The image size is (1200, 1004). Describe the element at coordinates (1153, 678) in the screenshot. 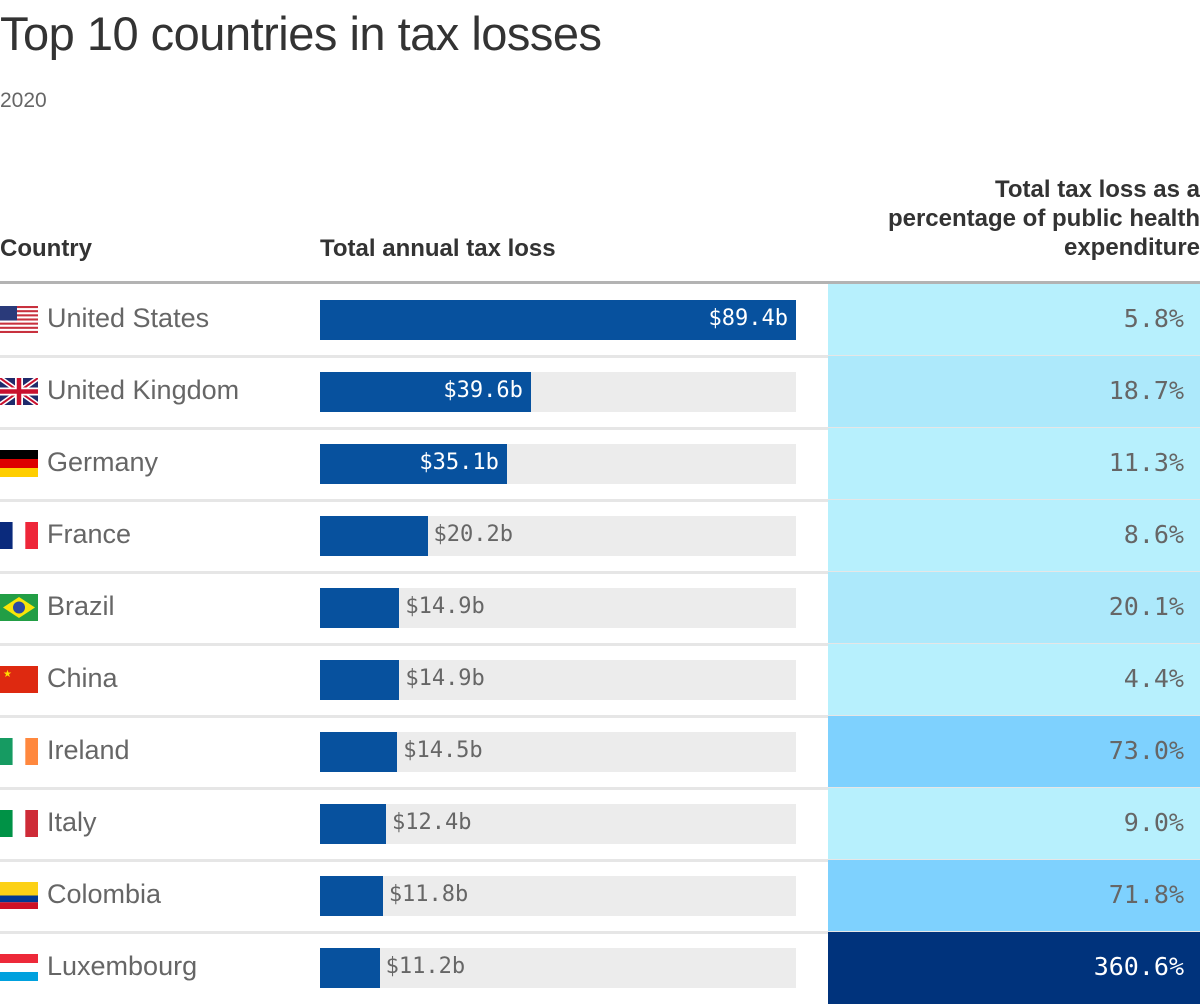

I see `percentage-label: 4.4%` at that location.